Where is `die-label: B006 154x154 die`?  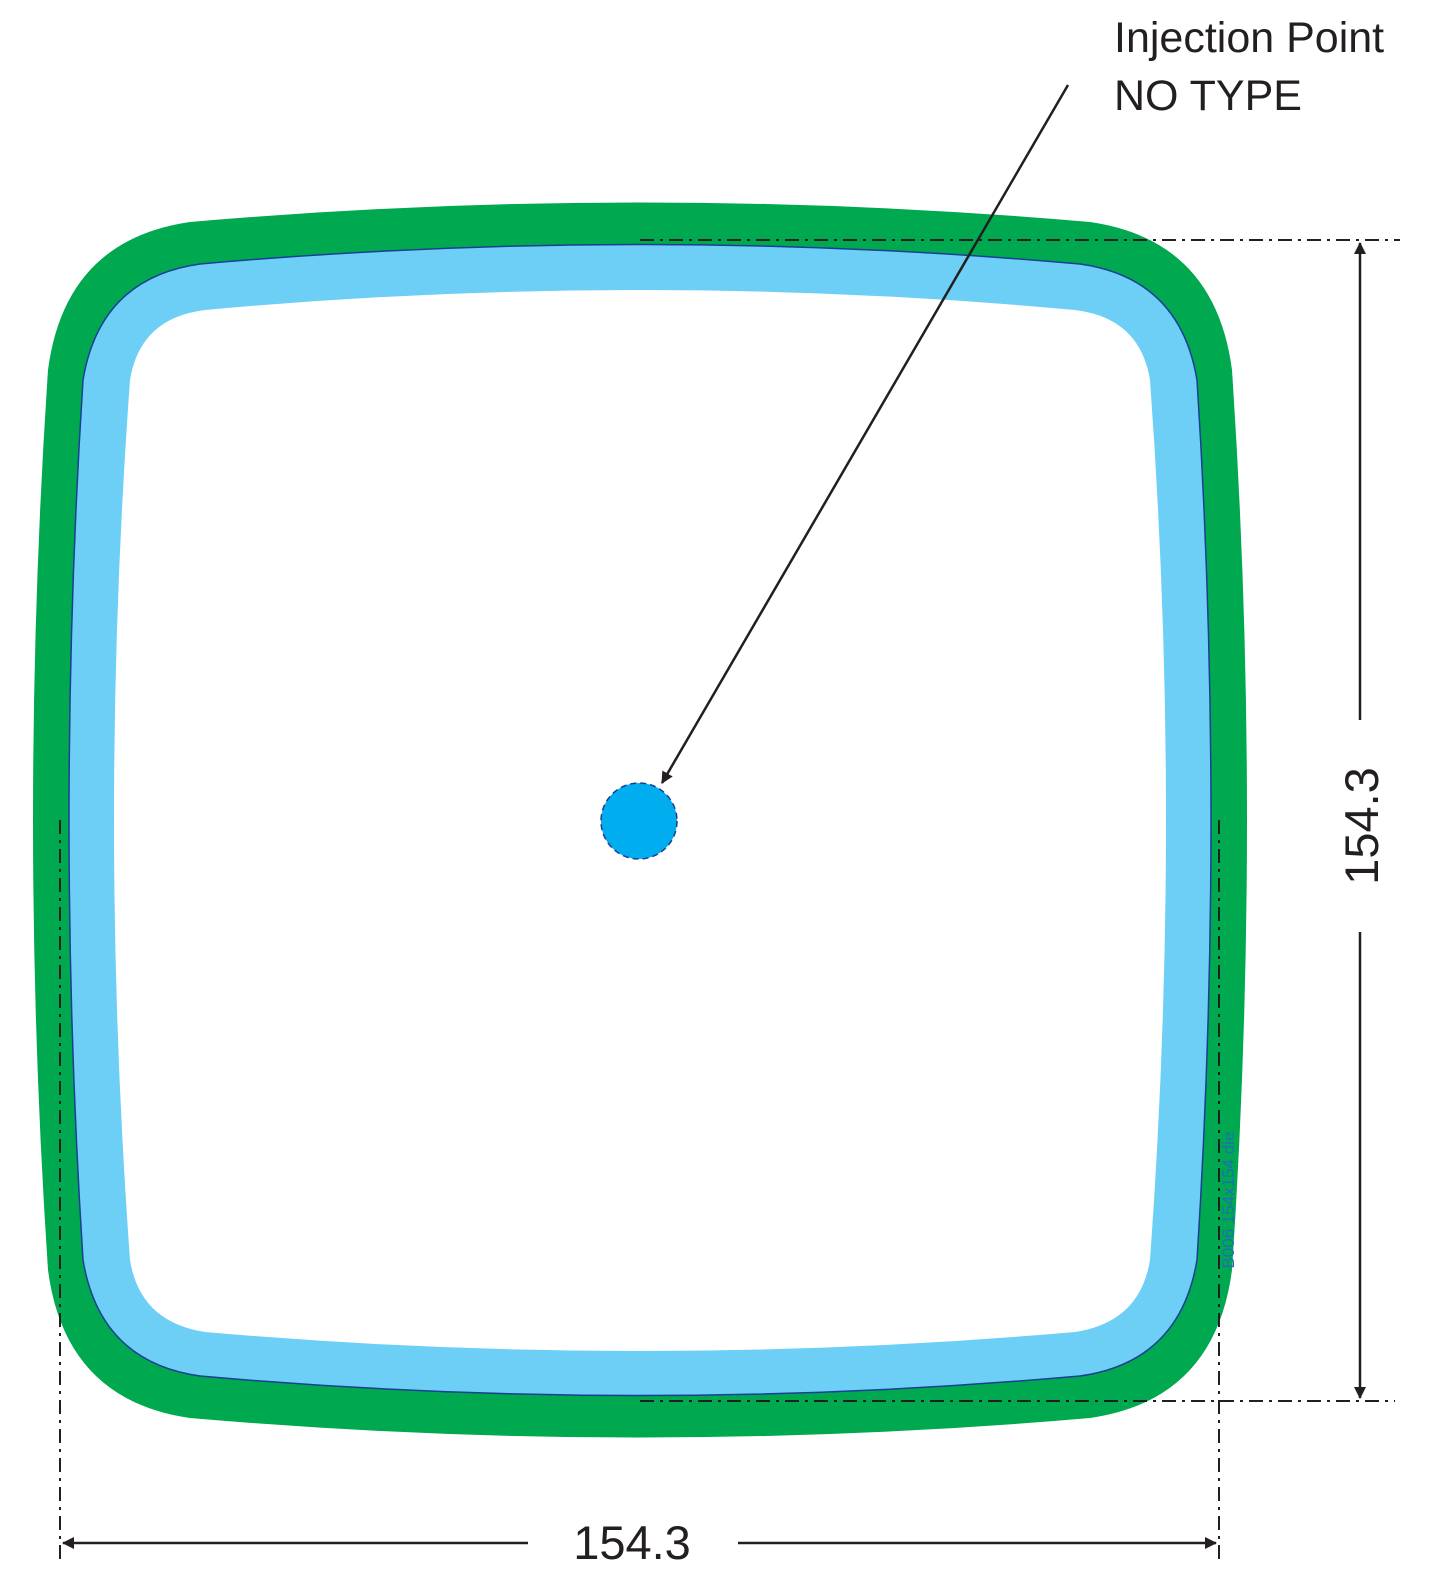 die-label: B006 154x154 die is located at coordinates (1228, 1199).